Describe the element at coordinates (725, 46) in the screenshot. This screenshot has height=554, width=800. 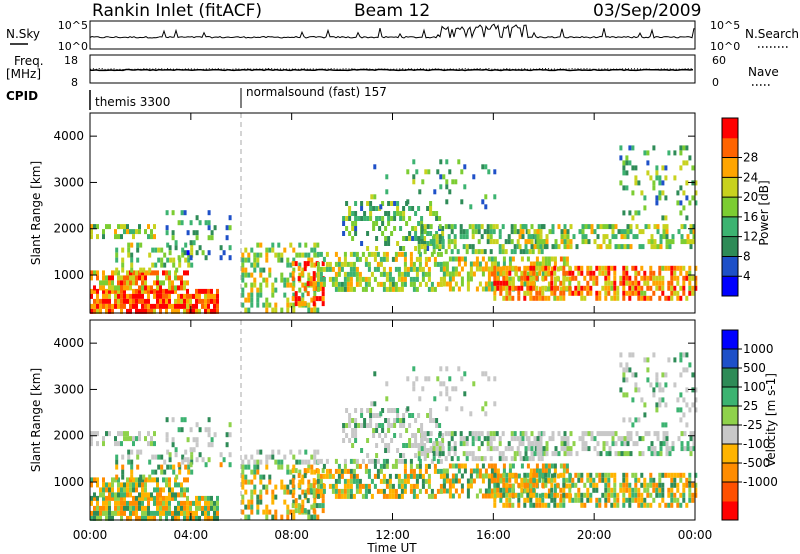
I see `noise-right-tick-bottom: 10^0` at that location.